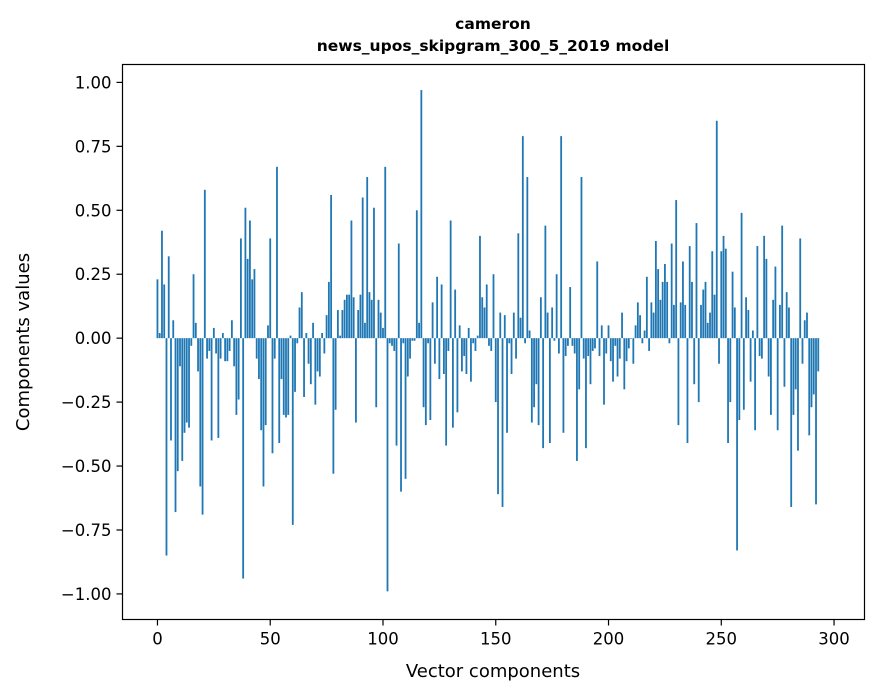 The image size is (880, 696). What do you see at coordinates (93, 146) in the screenshot?
I see `y-tick-label: 0.75` at bounding box center [93, 146].